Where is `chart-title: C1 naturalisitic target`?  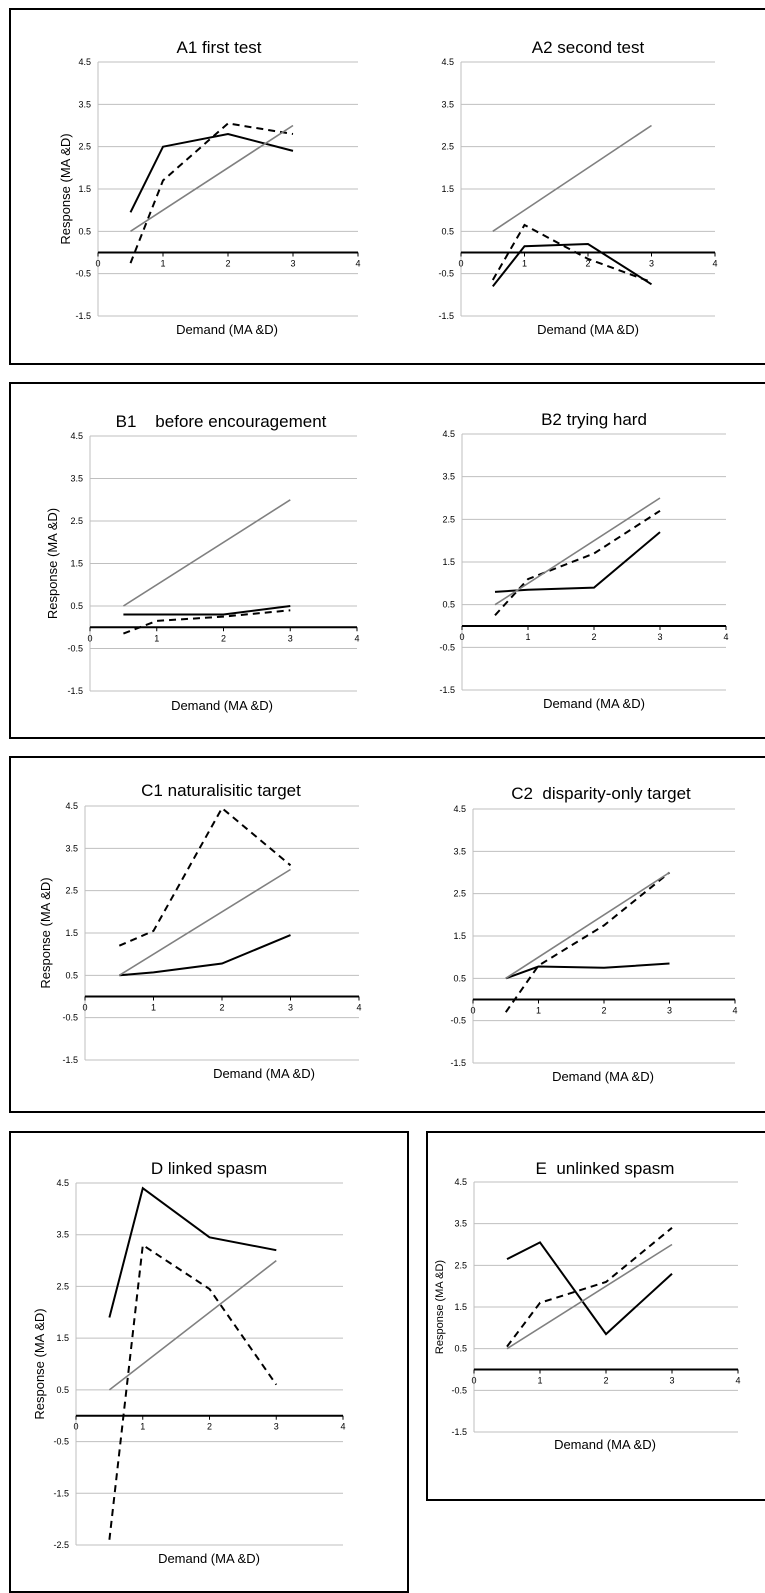 chart-title: C1 naturalisitic target is located at coordinates (221, 790).